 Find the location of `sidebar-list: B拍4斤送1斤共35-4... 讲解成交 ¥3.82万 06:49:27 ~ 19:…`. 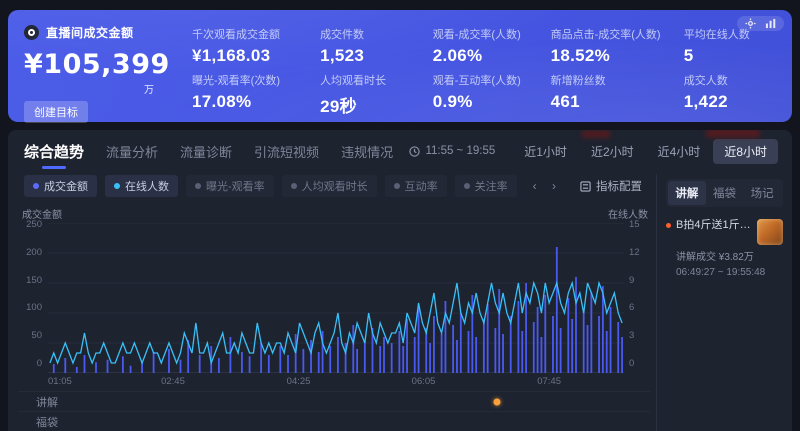

sidebar-list: B拍4斤送1斤共35-4... 讲解成交 ¥3.82万 06:49:27 ~ 19:… is located at coordinates (724, 248).